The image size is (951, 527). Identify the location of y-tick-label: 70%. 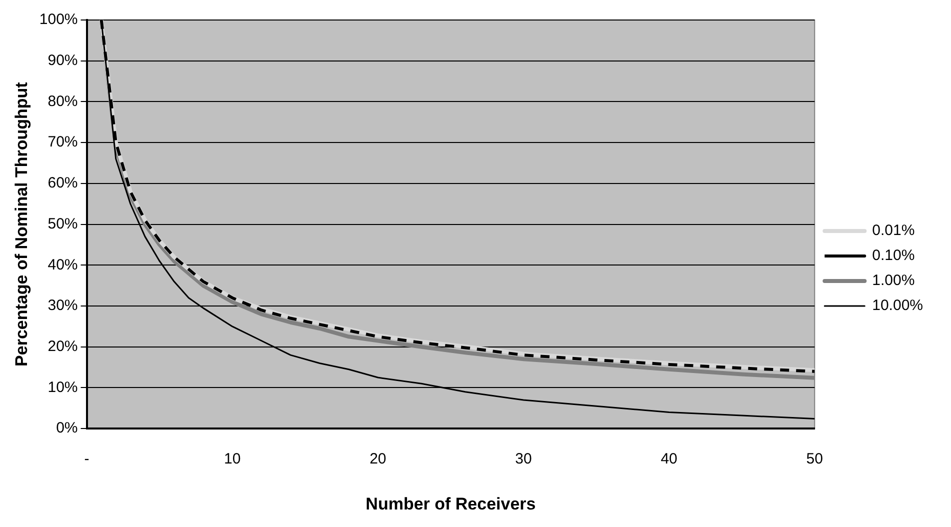
(63, 142).